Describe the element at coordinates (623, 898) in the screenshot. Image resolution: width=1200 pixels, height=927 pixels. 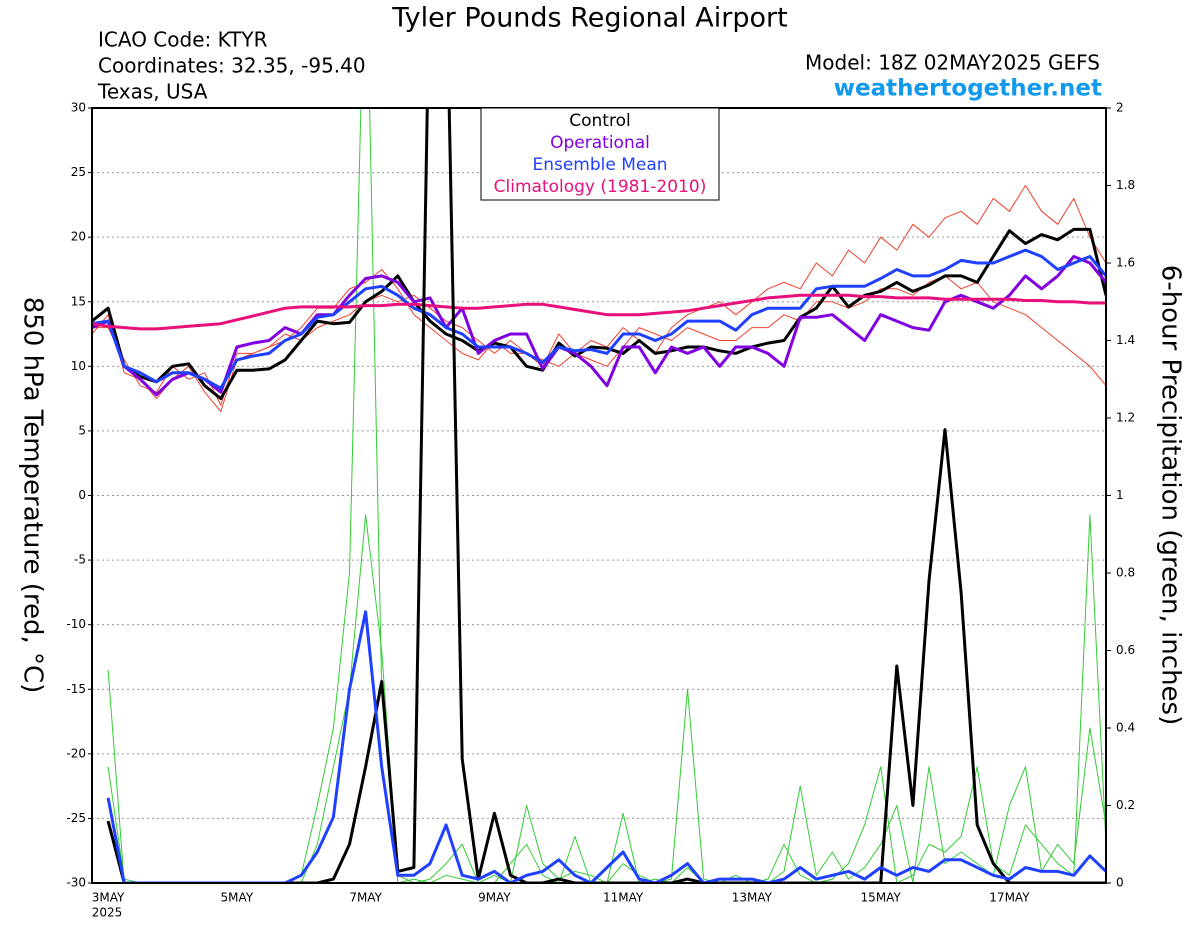
I see `x-tick-label: 11MAY` at that location.